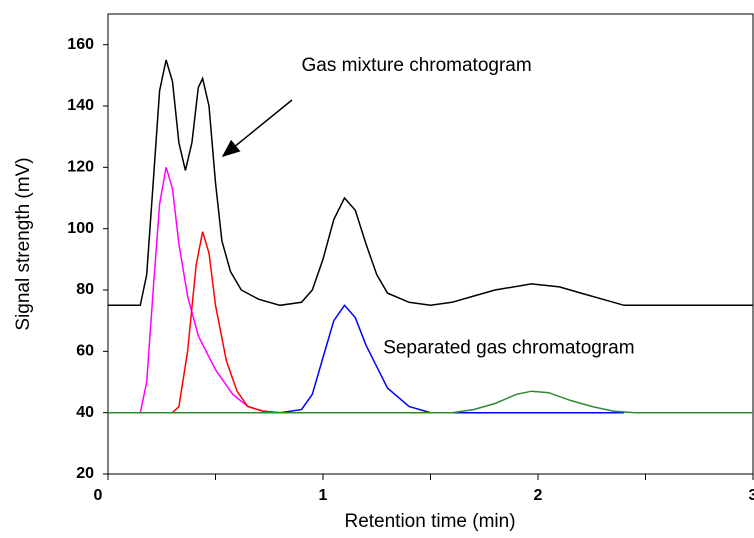 The width and height of the screenshot is (754, 538). Describe the element at coordinates (508, 347) in the screenshot. I see `annotation: Separated gas chromatogram` at that location.